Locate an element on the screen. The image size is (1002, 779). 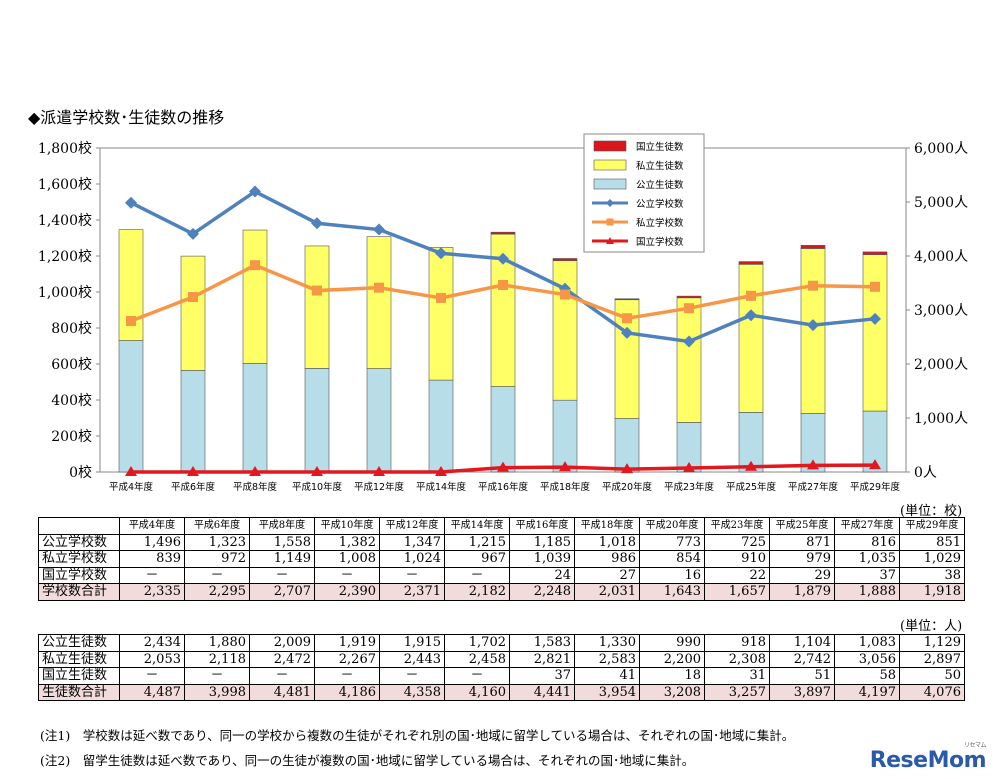
left-axis-tick-label: 0校 is located at coordinates (80, 472).